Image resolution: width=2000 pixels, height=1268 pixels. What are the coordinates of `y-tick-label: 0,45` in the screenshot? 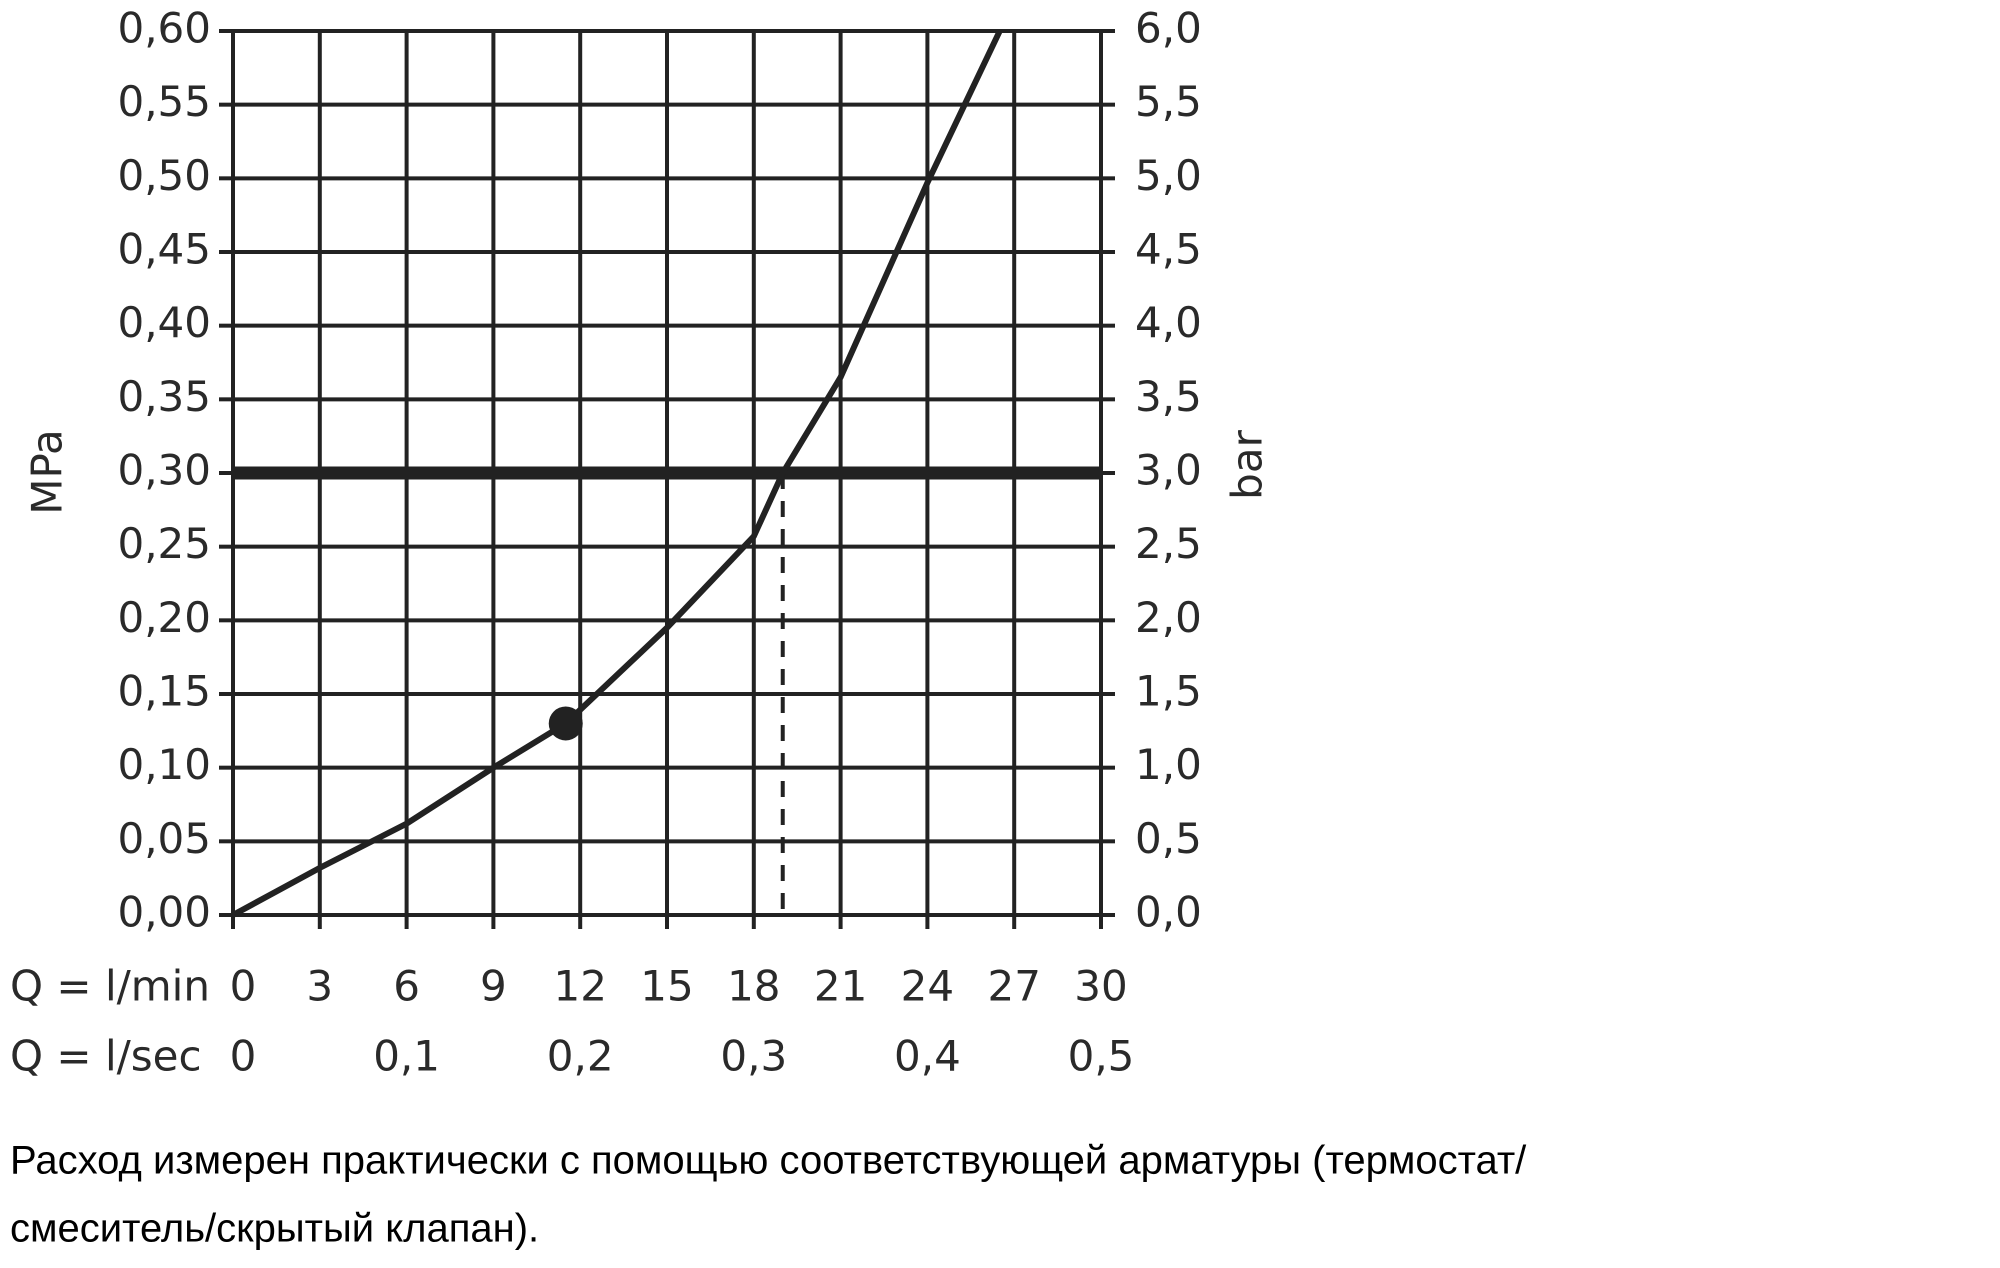 It's located at (164, 249).